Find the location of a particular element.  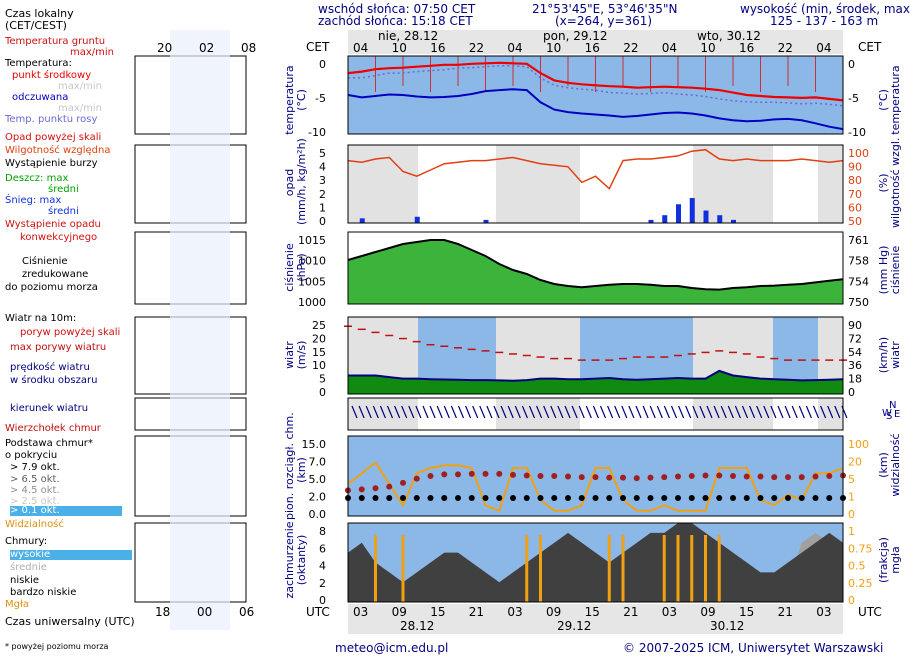

compass-s: S is located at coordinates (889, 416).